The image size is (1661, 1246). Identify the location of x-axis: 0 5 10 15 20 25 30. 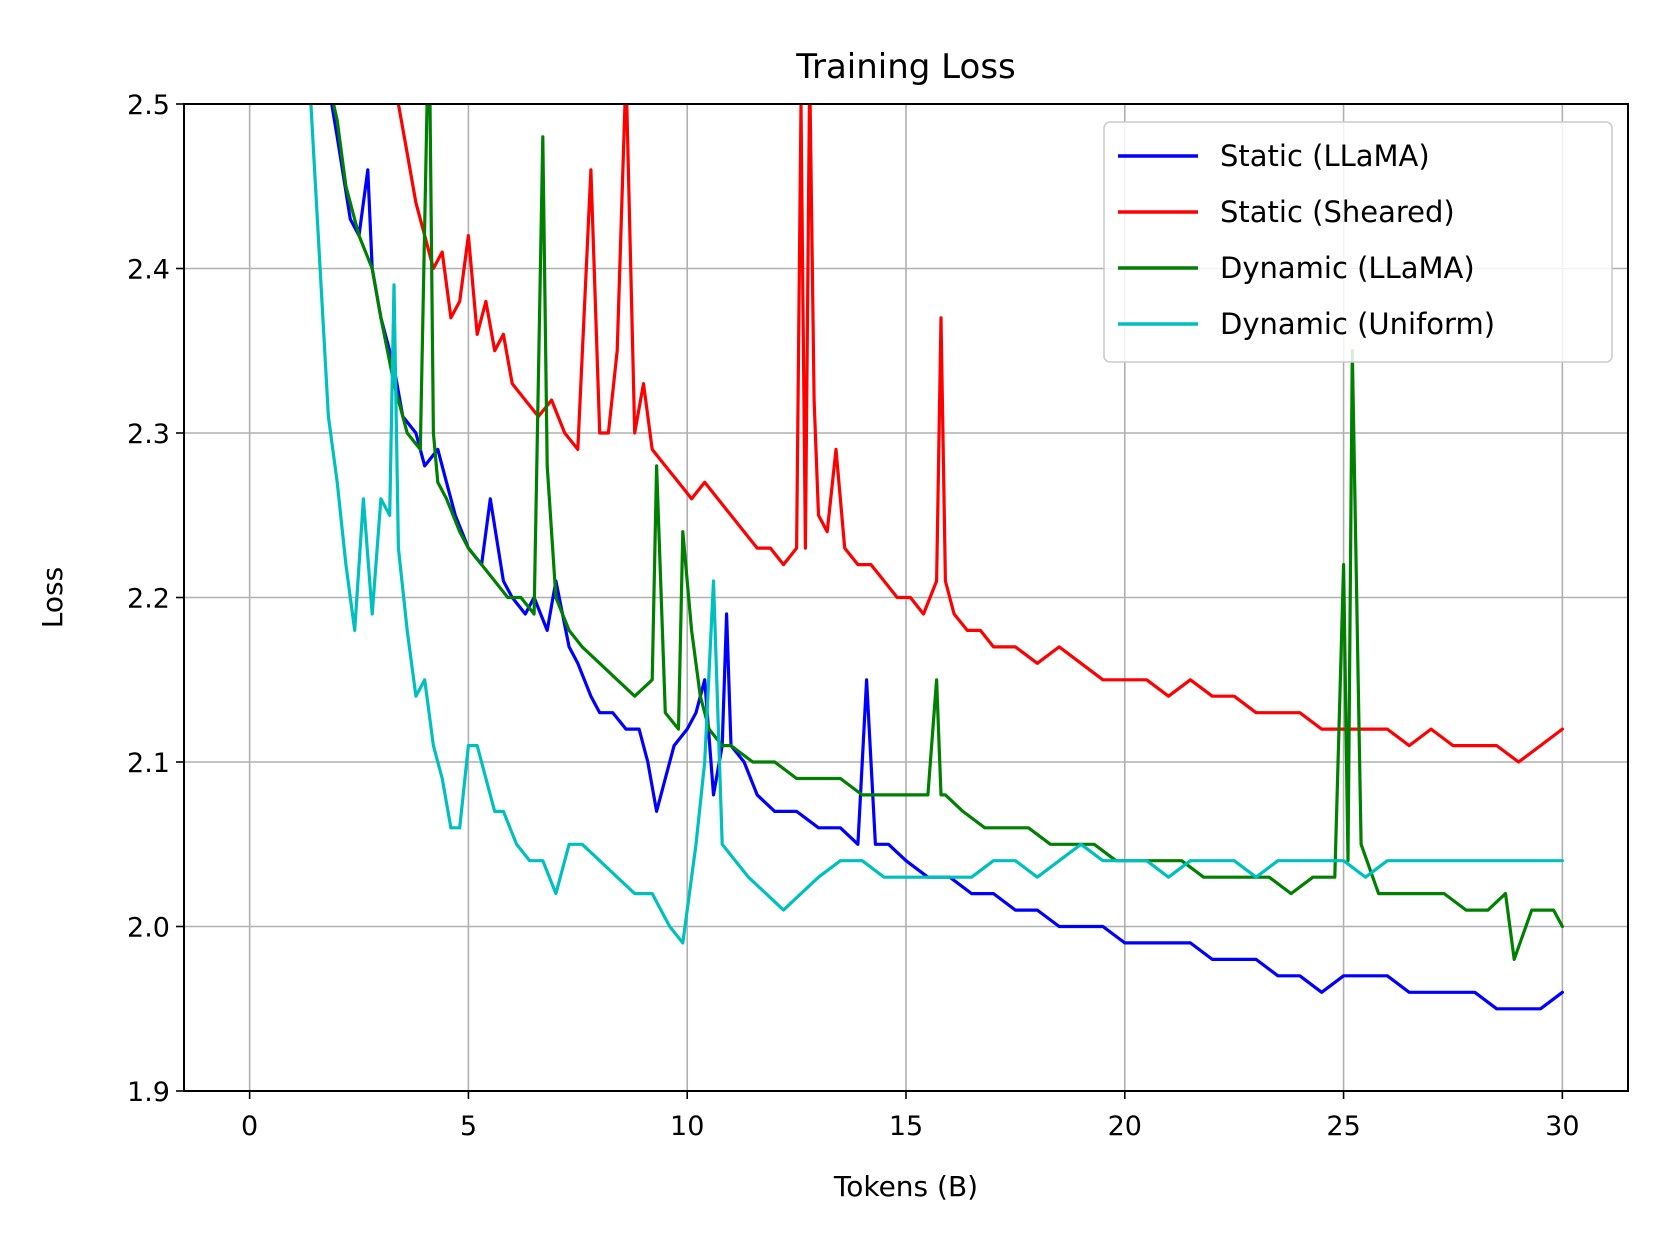
(910, 1116).